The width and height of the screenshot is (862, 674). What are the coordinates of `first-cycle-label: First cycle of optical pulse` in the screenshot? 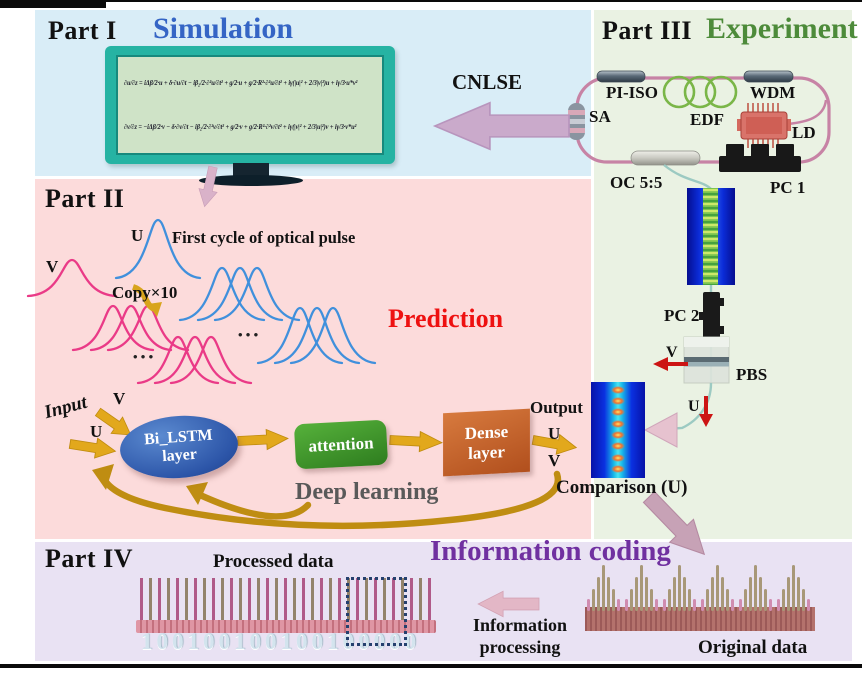 It's located at (264, 237).